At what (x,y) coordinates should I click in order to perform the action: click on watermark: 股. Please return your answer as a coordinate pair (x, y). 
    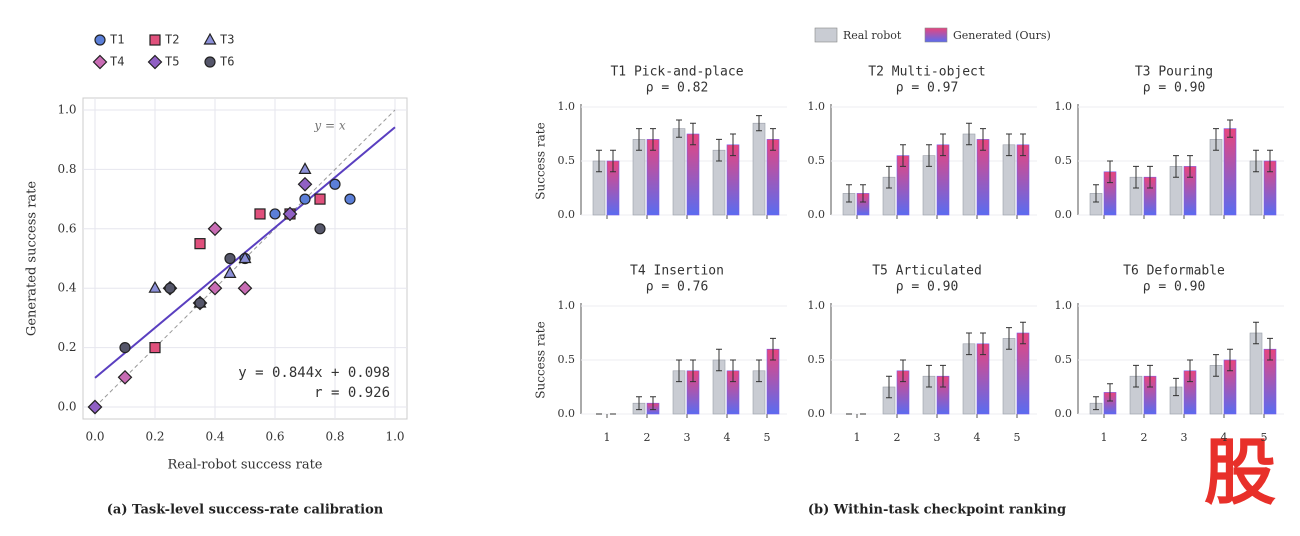
    Looking at the image, I should click on (1240, 473).